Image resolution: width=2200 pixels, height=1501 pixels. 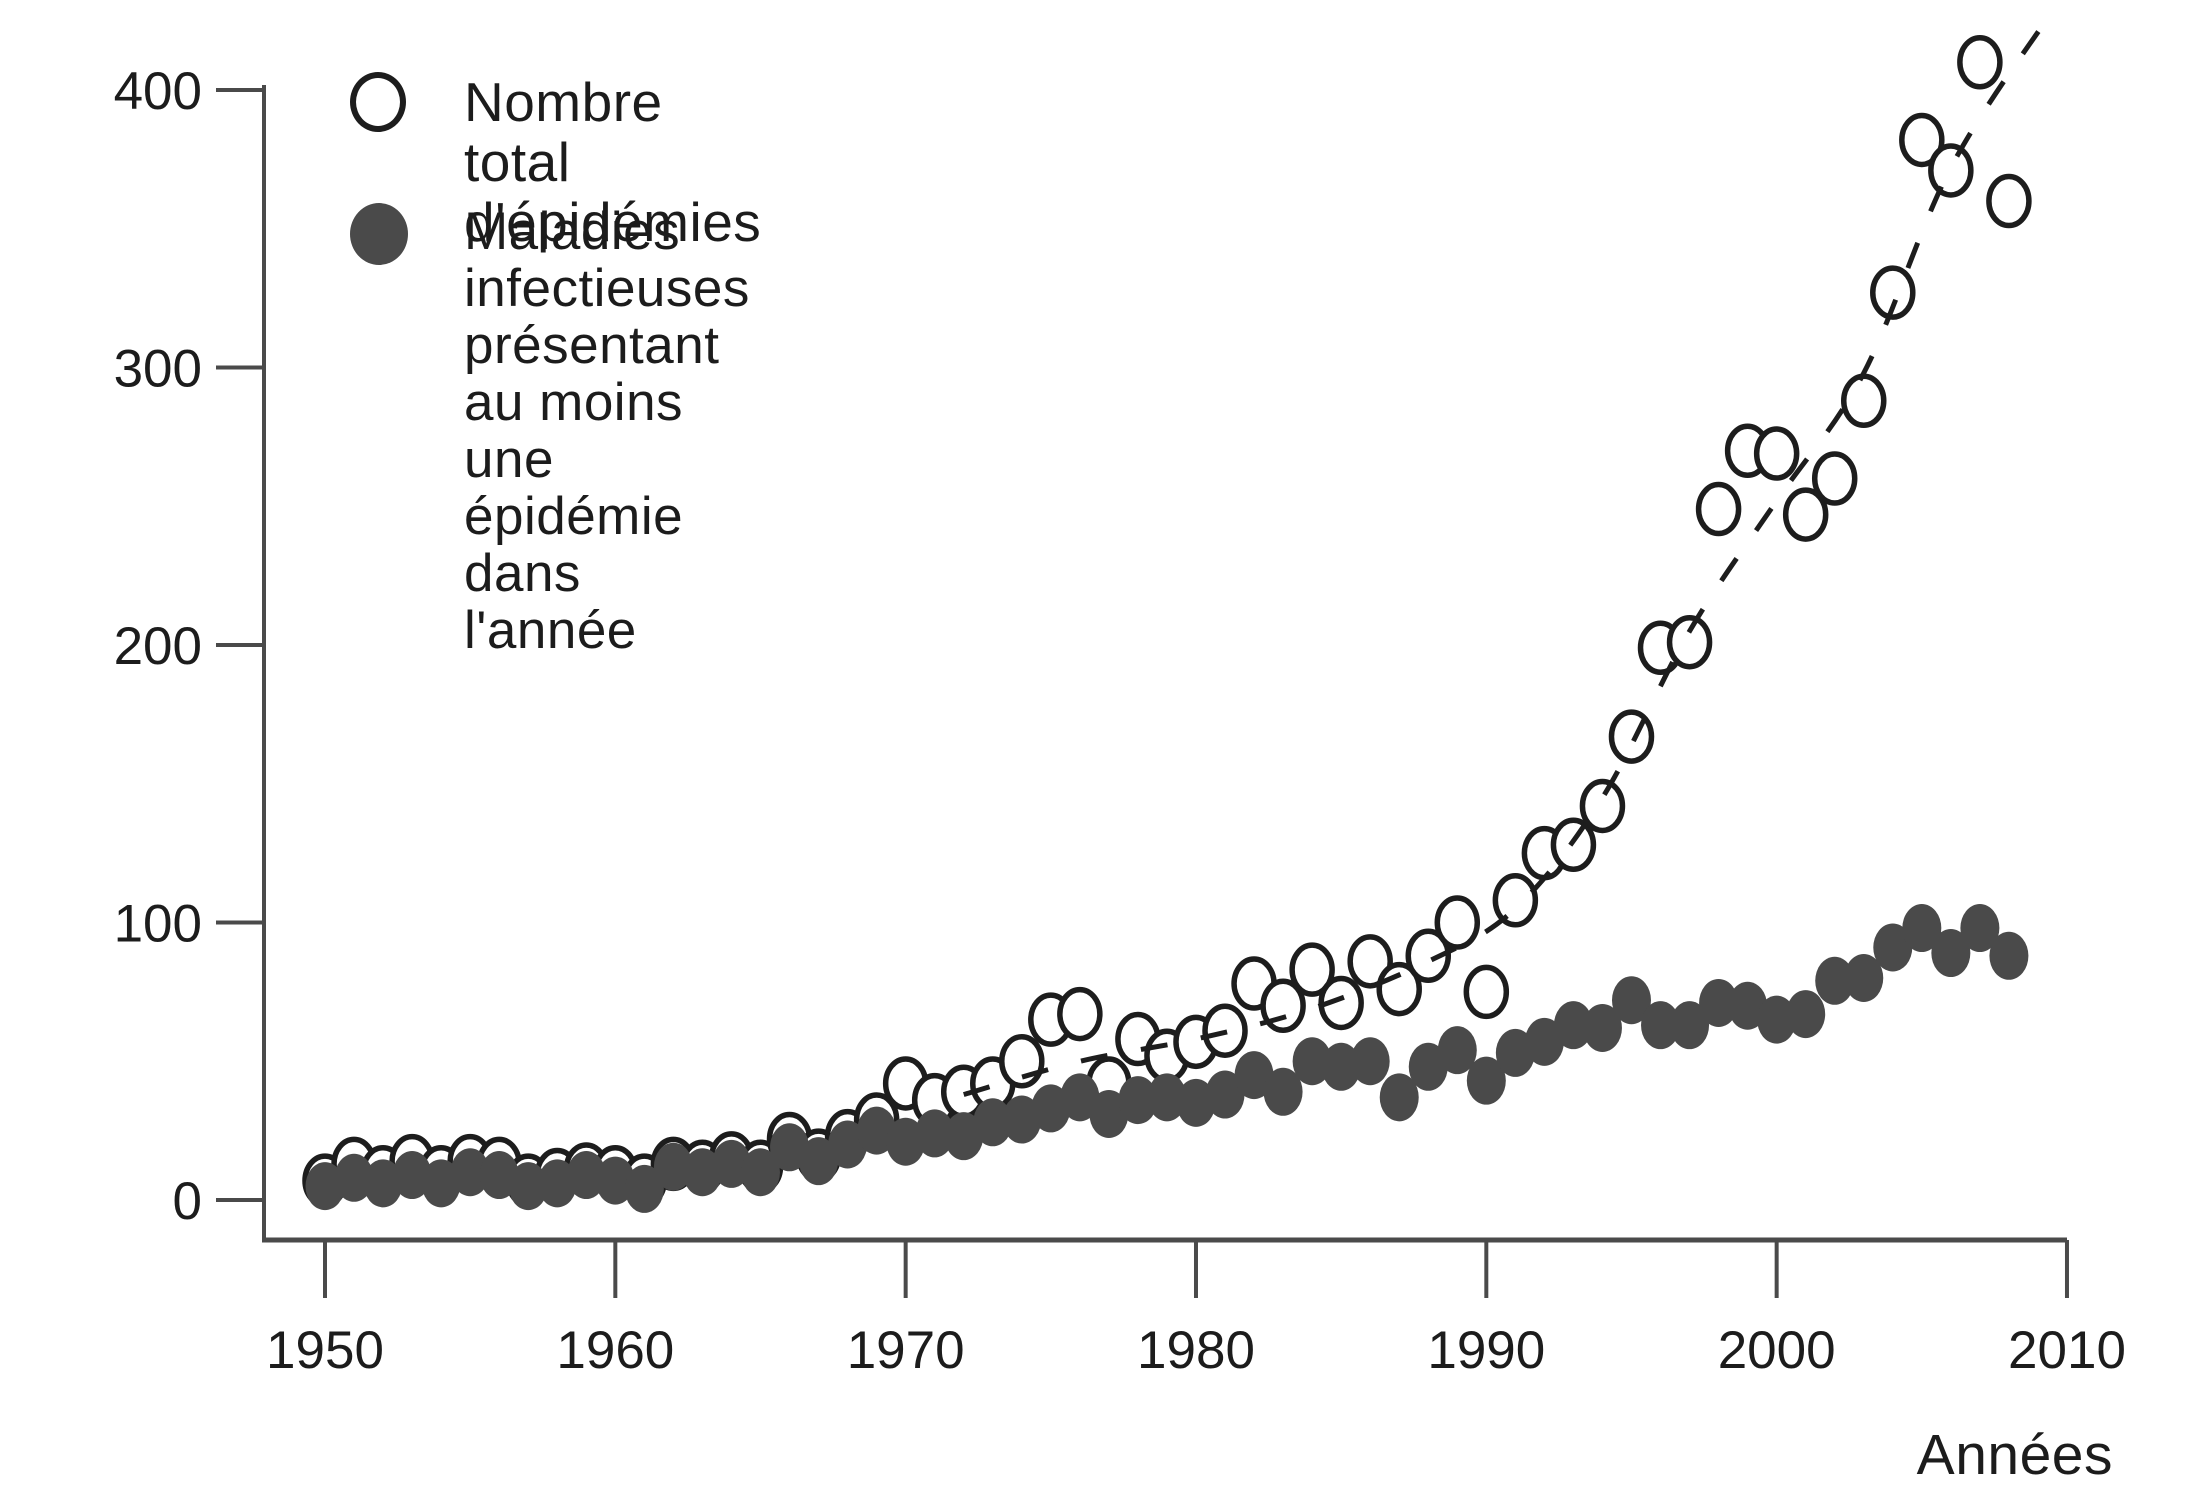 I want to click on y-tick-label: 300, so click(x=158, y=369).